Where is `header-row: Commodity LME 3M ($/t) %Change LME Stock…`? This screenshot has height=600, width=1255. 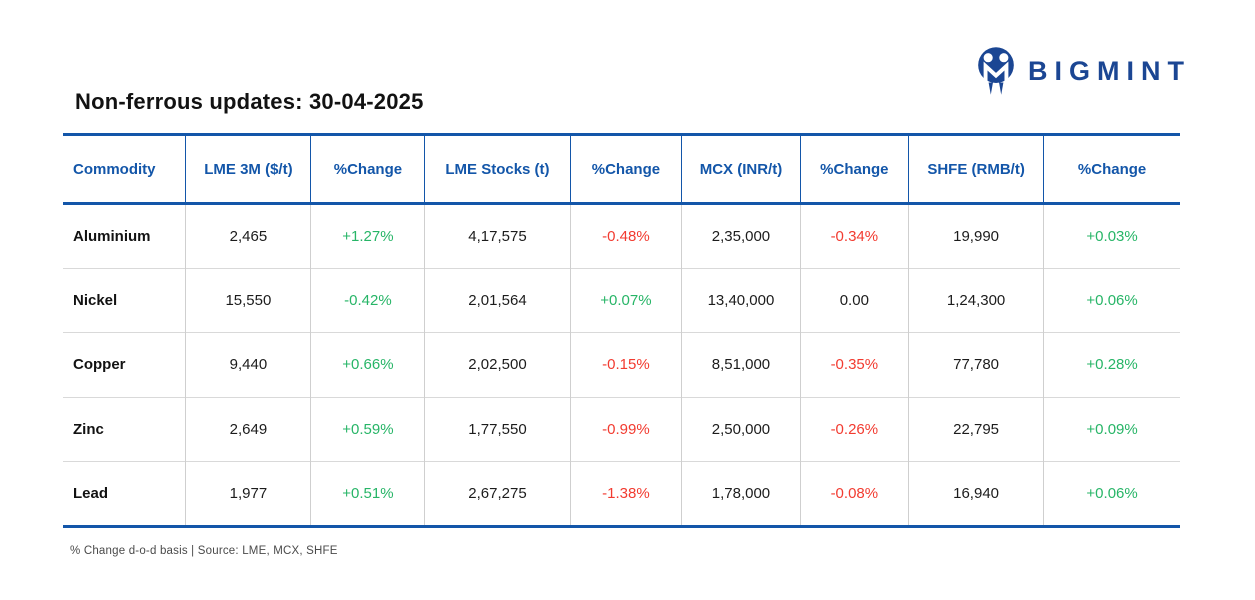 header-row: Commodity LME 3M ($/t) %Change LME Stock… is located at coordinates (621, 169).